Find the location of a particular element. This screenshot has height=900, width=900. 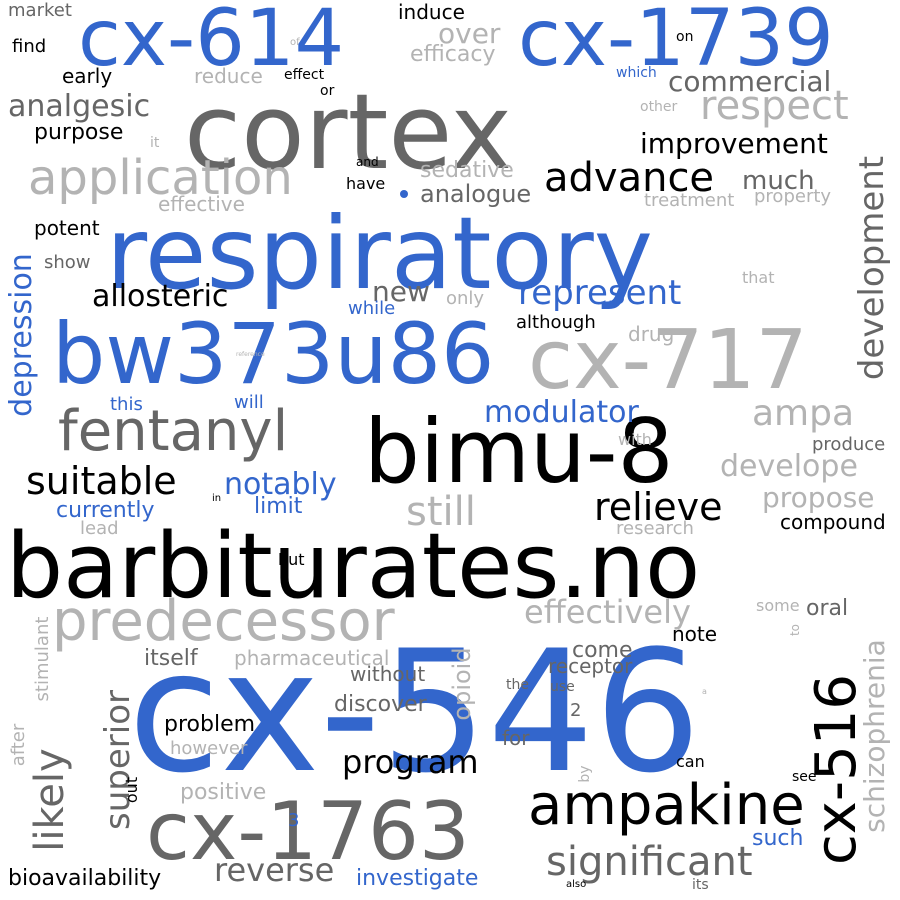

word-schizophrenia: schizophrenia is located at coordinates (874, 736).